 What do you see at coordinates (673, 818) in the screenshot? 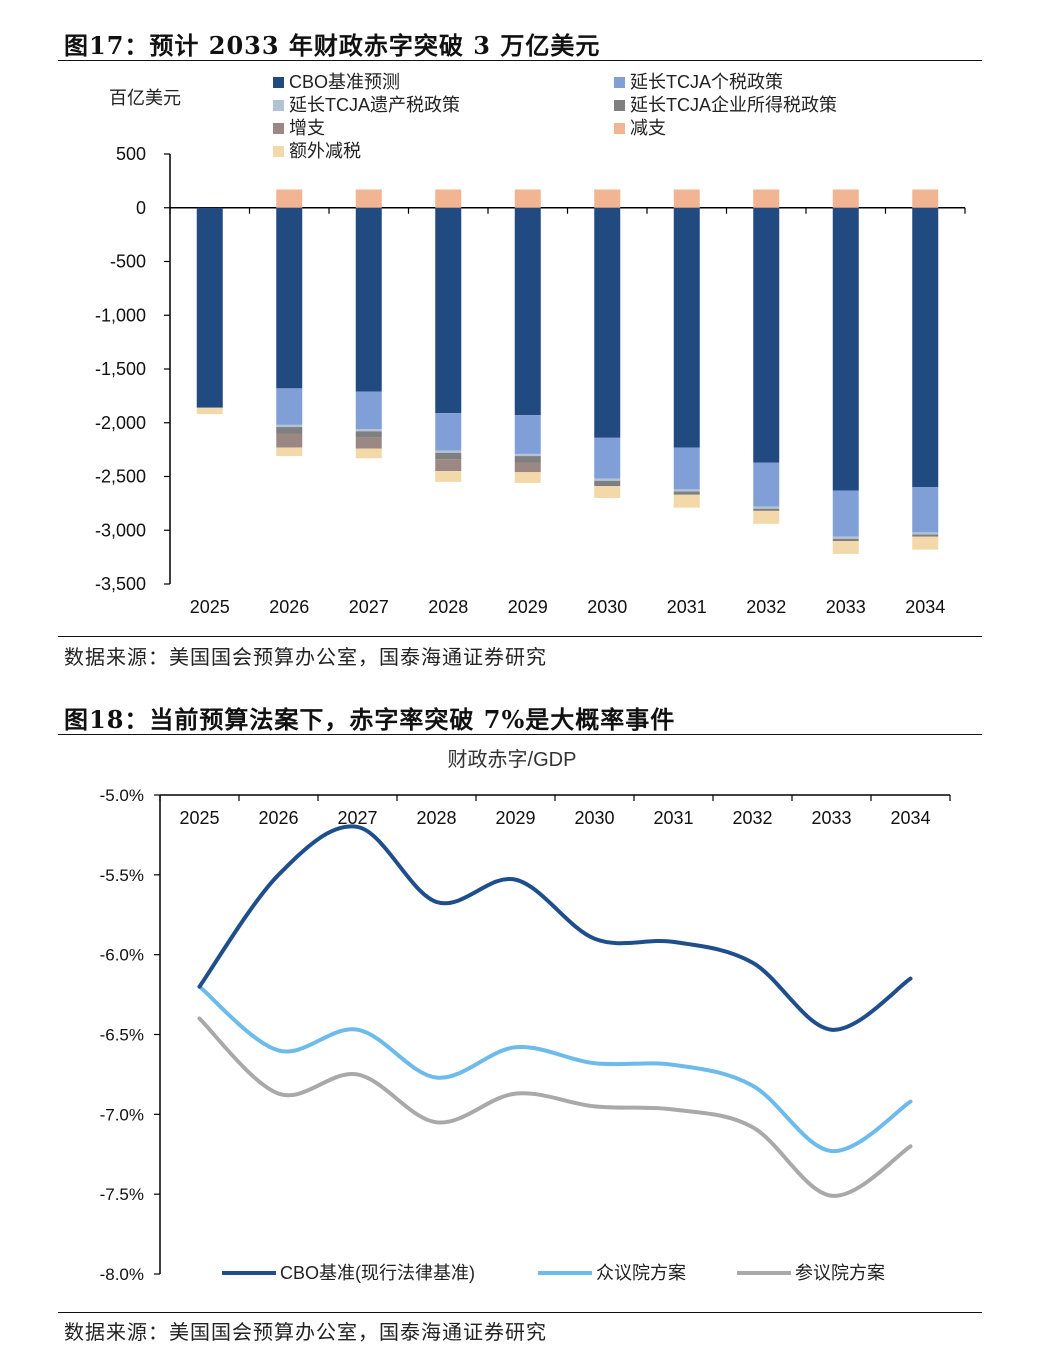
I see `x-tick-label: 2031` at bounding box center [673, 818].